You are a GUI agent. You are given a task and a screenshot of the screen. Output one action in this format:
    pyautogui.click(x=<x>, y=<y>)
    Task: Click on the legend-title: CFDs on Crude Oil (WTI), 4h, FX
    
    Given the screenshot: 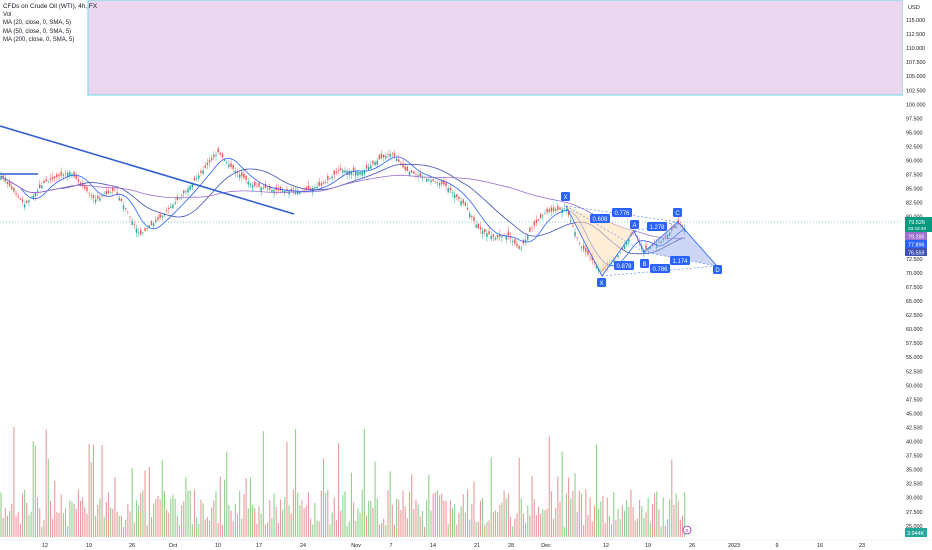 What is the action you would take?
    pyautogui.click(x=50, y=6)
    